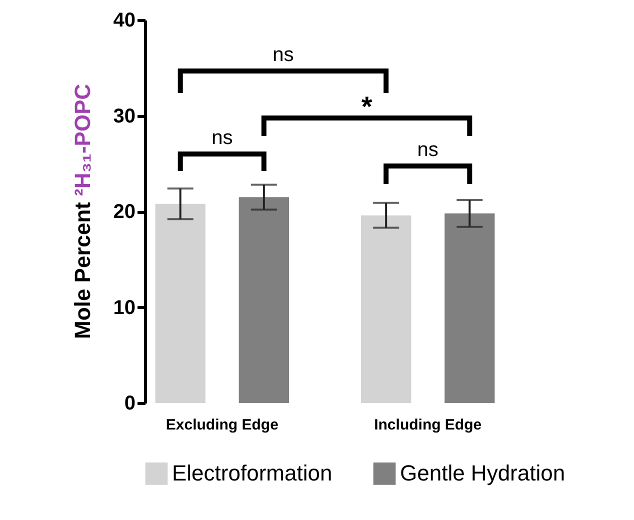 The width and height of the screenshot is (634, 520). What do you see at coordinates (82, 211) in the screenshot?
I see `y-axis-title: Mole Percent ²H₃₁-POPC` at bounding box center [82, 211].